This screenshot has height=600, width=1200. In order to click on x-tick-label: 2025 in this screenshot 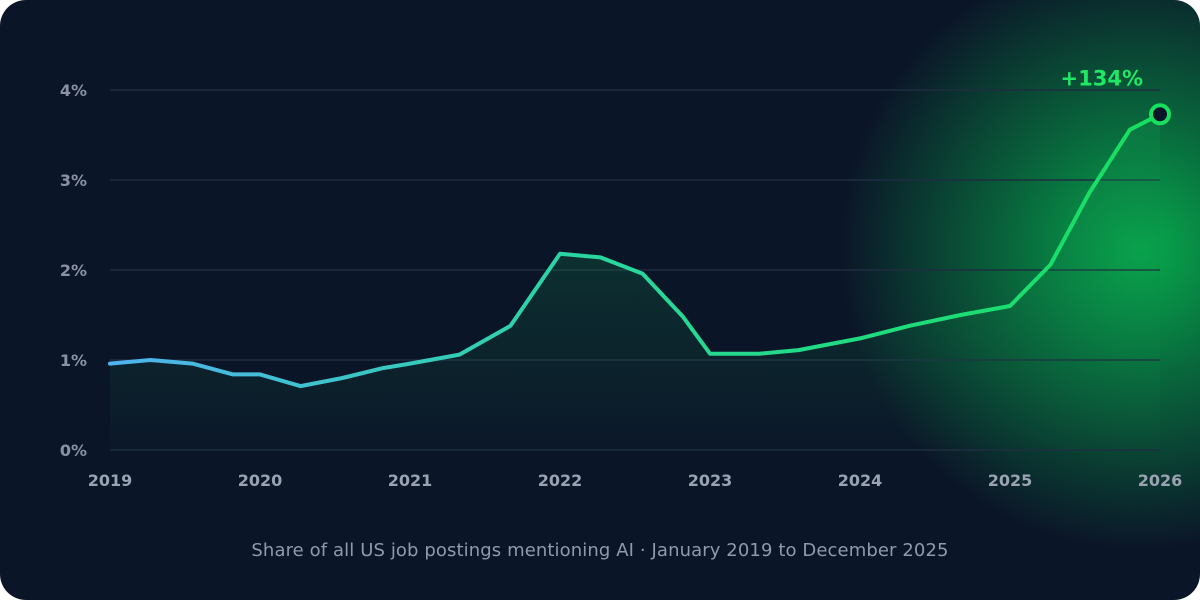, I will do `click(1010, 480)`.